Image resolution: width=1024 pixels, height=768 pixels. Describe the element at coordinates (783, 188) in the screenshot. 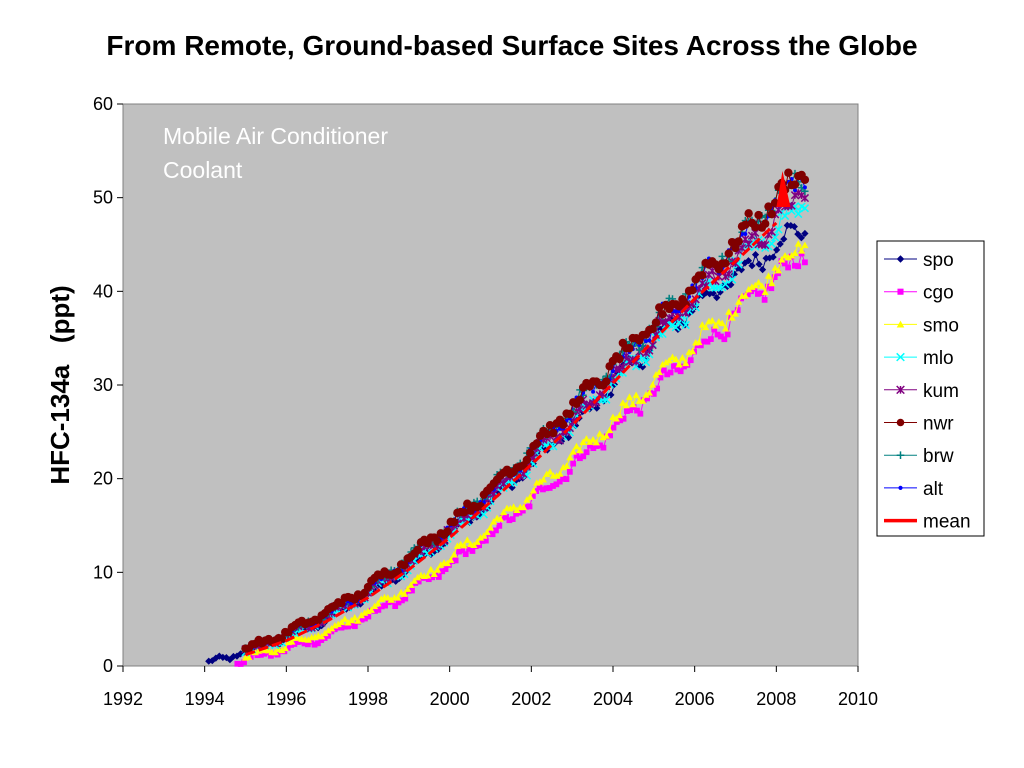

I see `series-mean-endpoint` at that location.